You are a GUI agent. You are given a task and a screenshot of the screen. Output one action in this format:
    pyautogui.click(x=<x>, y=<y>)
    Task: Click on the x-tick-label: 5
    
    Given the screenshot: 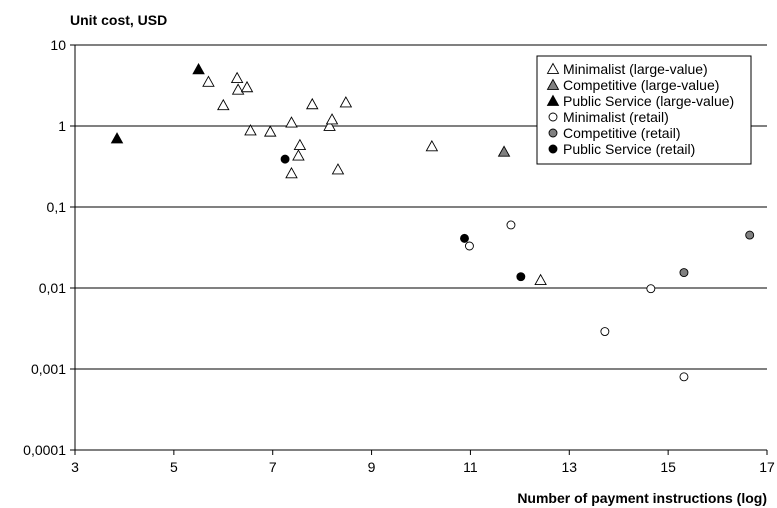 What is the action you would take?
    pyautogui.click(x=174, y=467)
    